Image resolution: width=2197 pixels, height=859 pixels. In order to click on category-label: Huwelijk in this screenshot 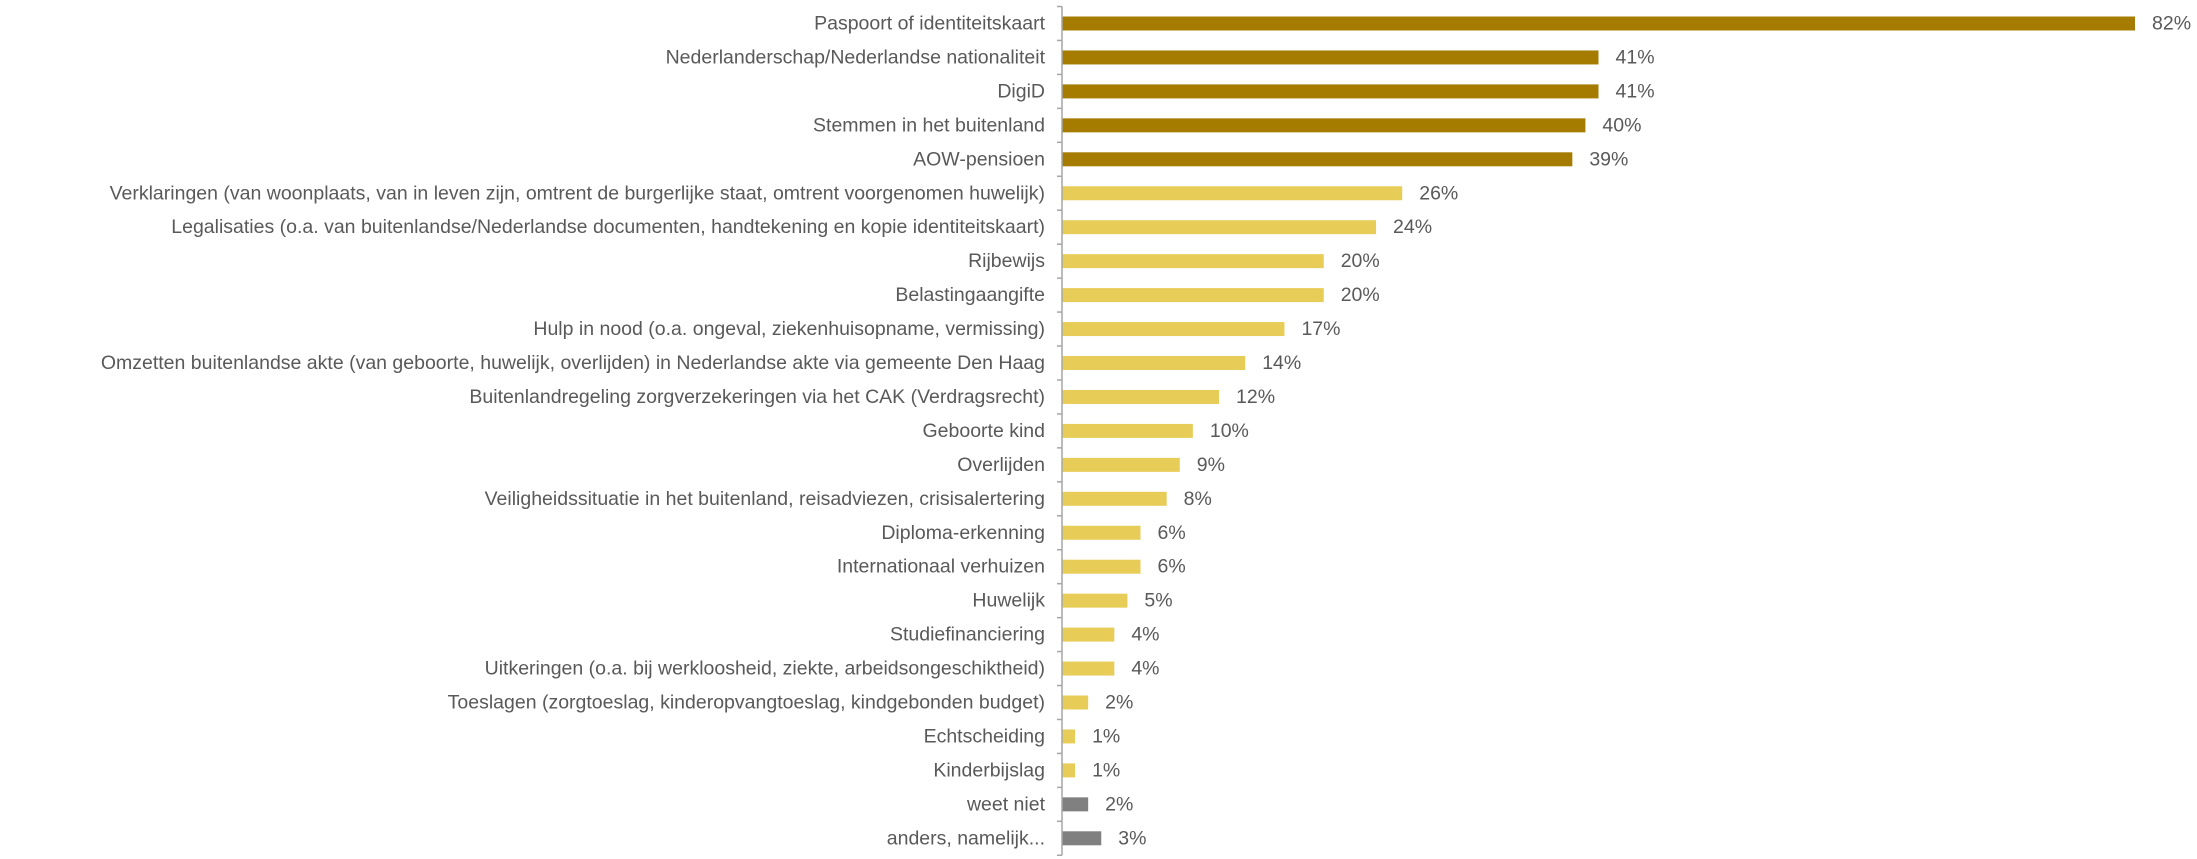, I will do `click(1008, 601)`.